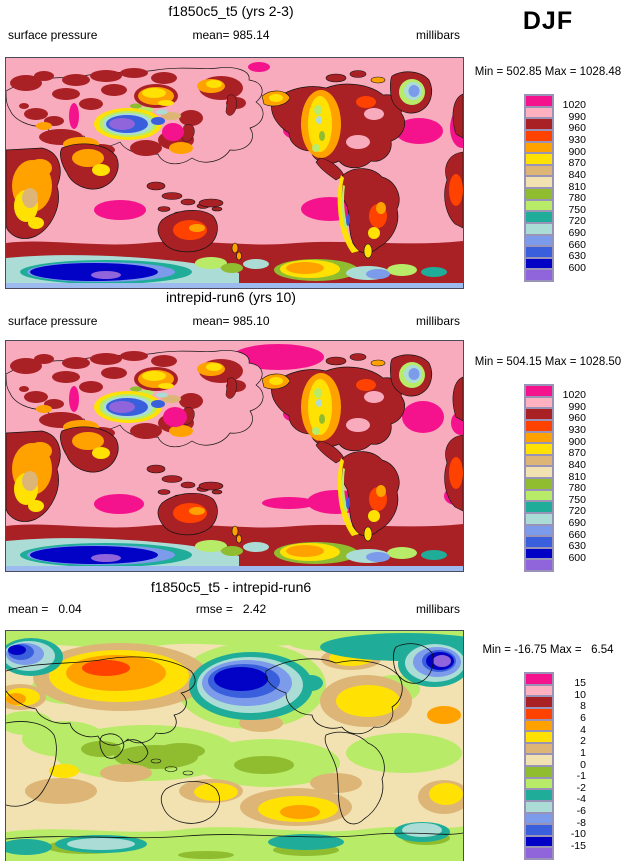  I want to click on panel3-colorbar, so click(539, 766).